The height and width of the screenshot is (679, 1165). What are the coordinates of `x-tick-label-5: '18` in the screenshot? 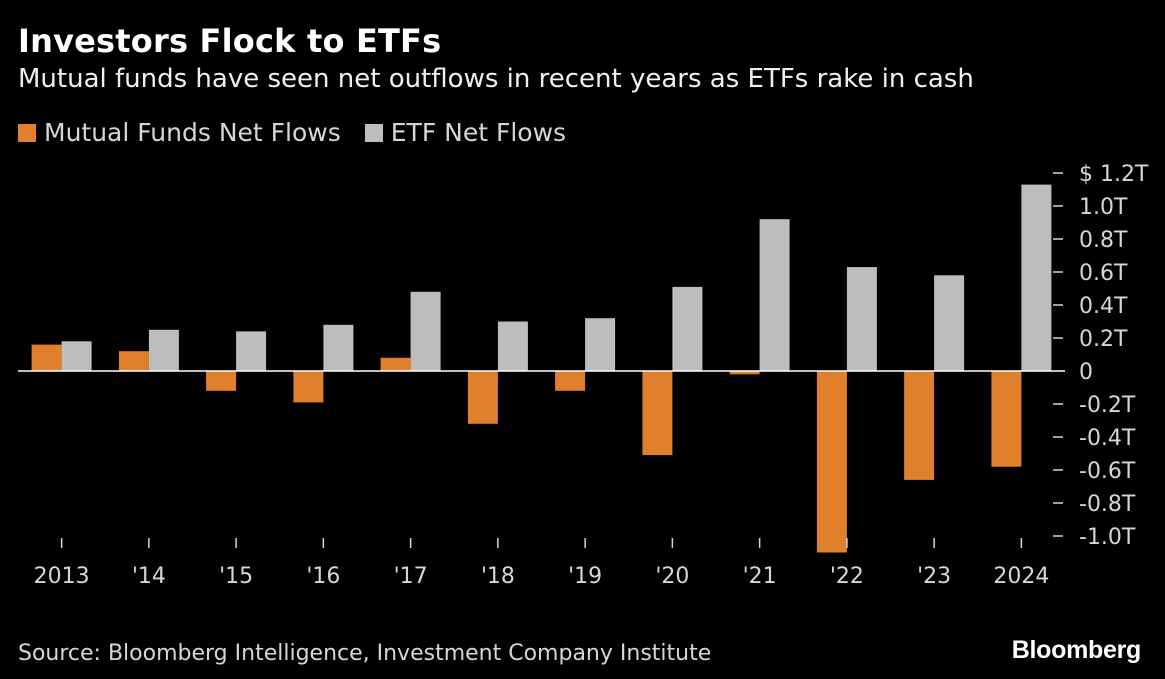 It's located at (498, 576).